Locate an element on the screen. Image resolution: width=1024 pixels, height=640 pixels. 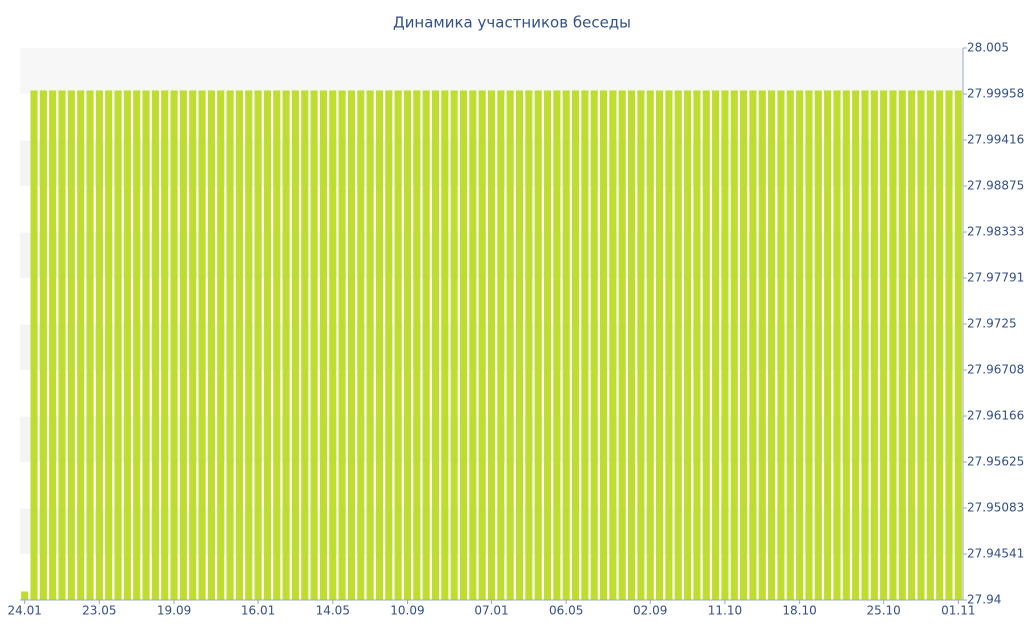
y-tick-label: 27.99416 is located at coordinates (995, 139).